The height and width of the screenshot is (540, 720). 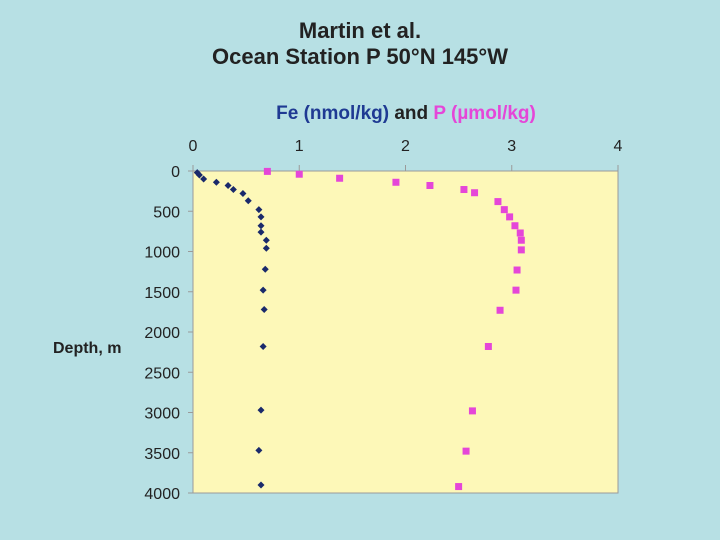 I want to click on y-tick-label: 0, so click(x=175, y=172).